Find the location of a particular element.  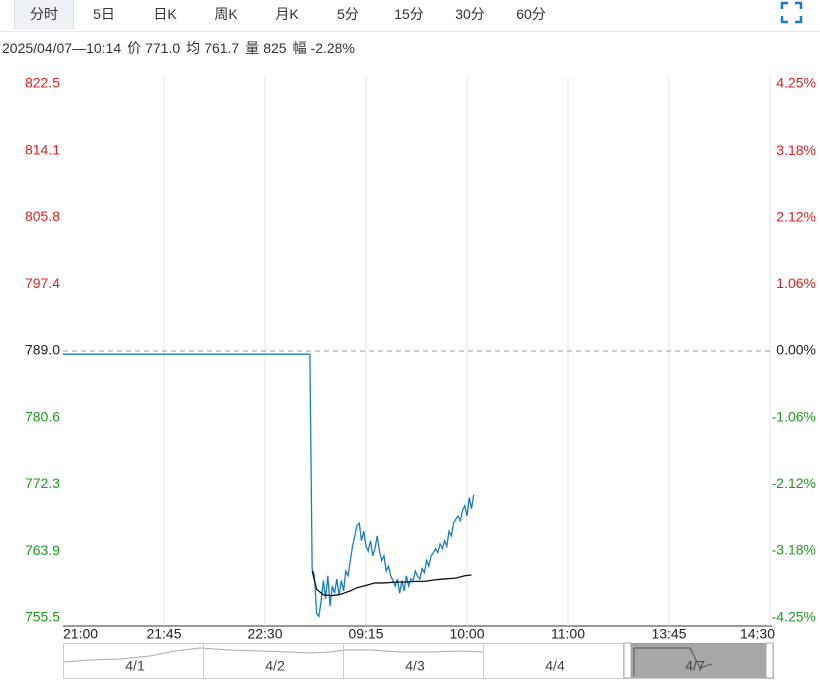

y-tick-label: 814.1 is located at coordinates (42, 150).